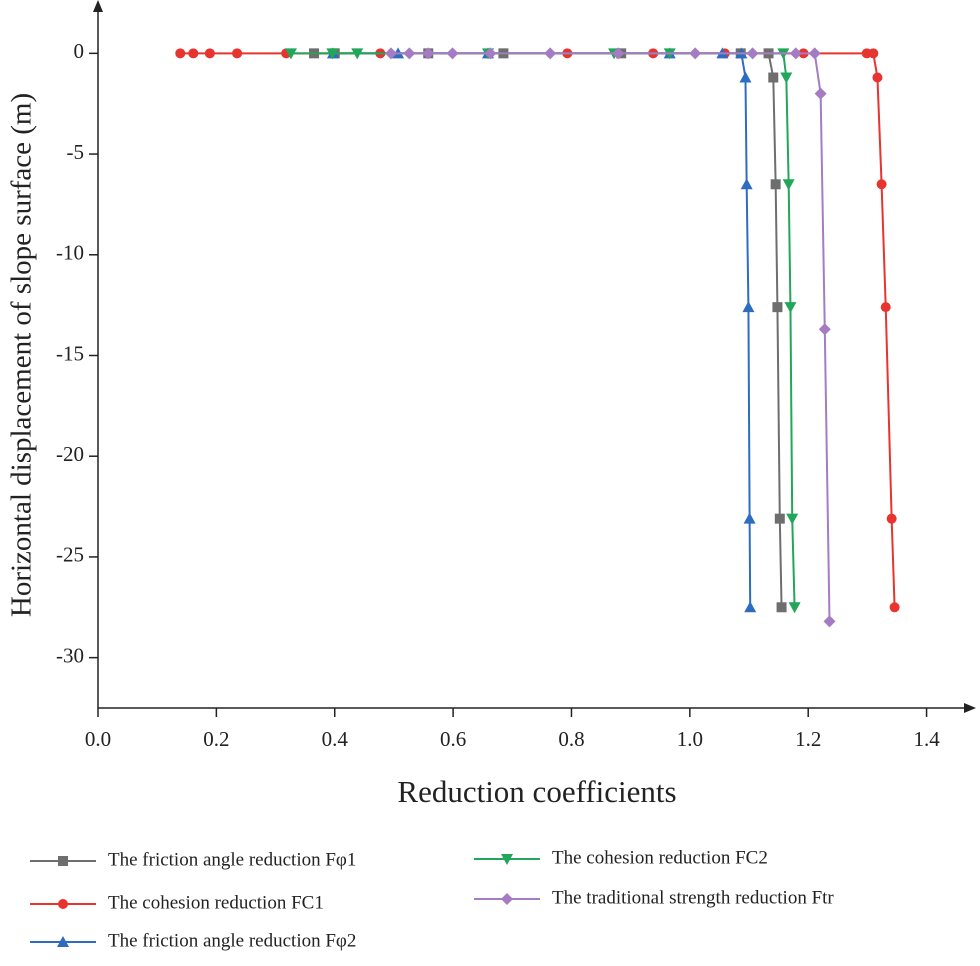 Image resolution: width=980 pixels, height=966 pixels. Describe the element at coordinates (98, 6) in the screenshot. I see `y-axis-arrow` at that location.